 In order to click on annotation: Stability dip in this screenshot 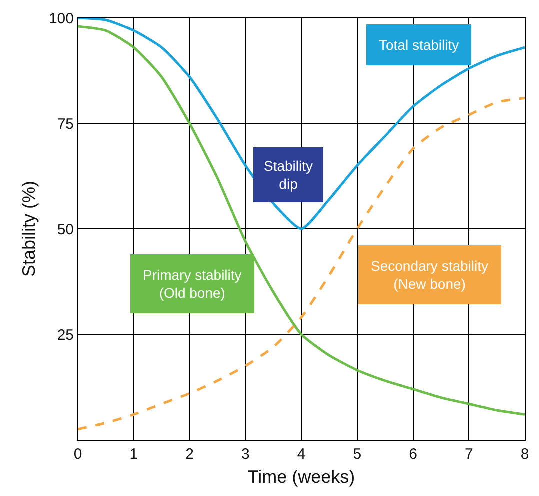, I will do `click(289, 175)`.